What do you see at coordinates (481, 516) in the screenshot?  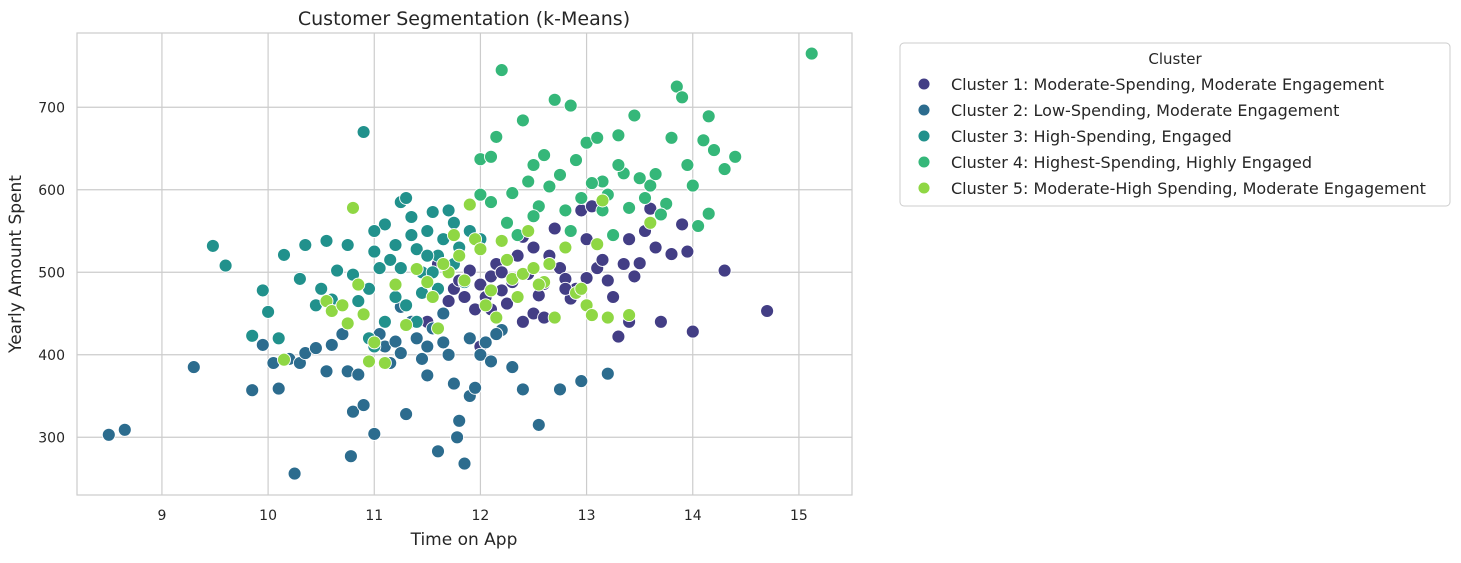 I see `x-tick-label: 12` at bounding box center [481, 516].